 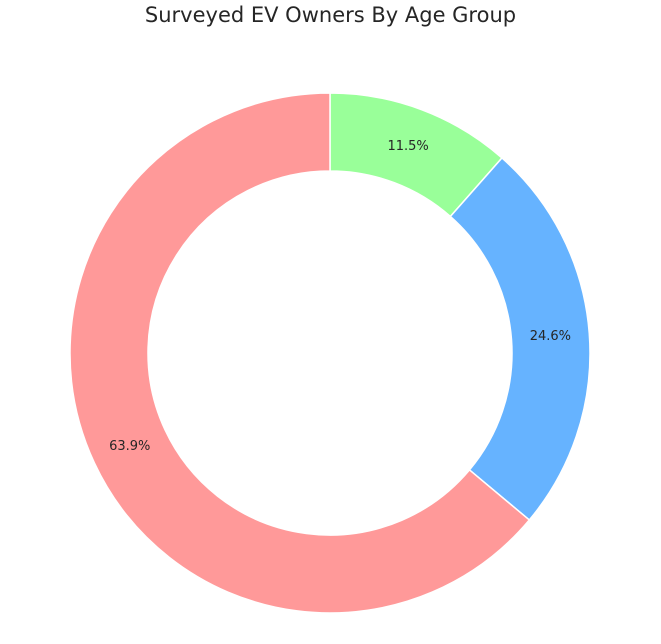 I want to click on slice-label-0: 11.5%, so click(x=407, y=146).